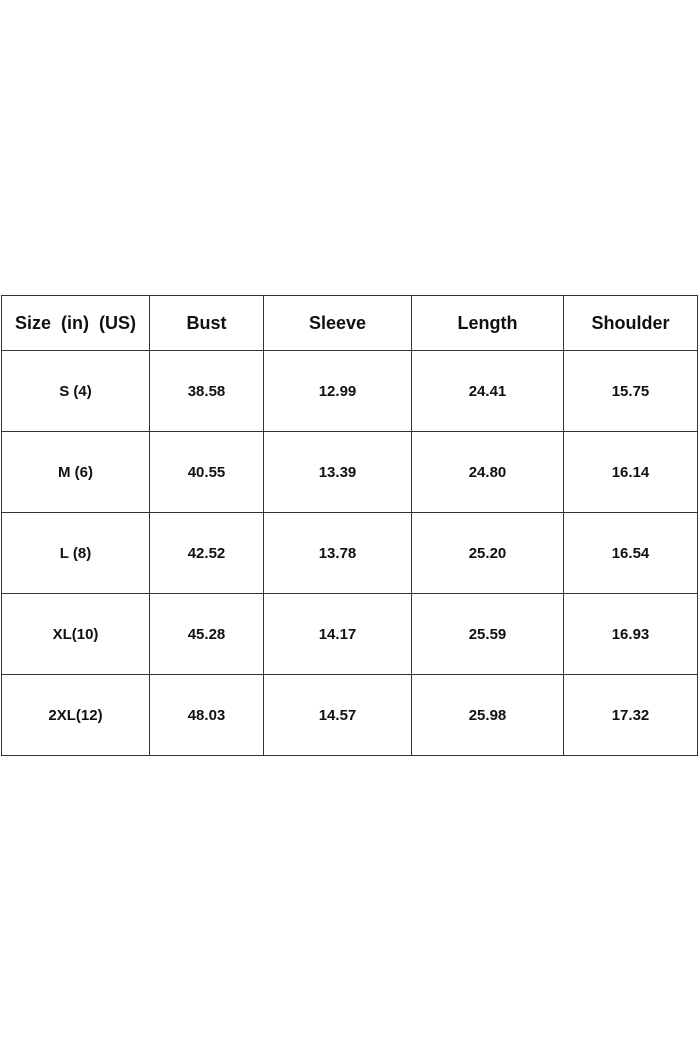  What do you see at coordinates (630, 634) in the screenshot?
I see `cell-shoulder: 16.93` at bounding box center [630, 634].